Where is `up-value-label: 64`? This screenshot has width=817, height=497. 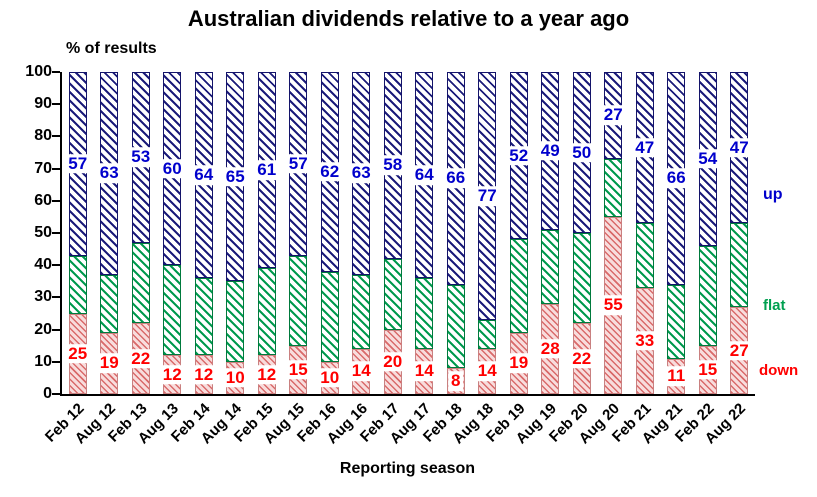
up-value-label: 64 is located at coordinates (204, 175).